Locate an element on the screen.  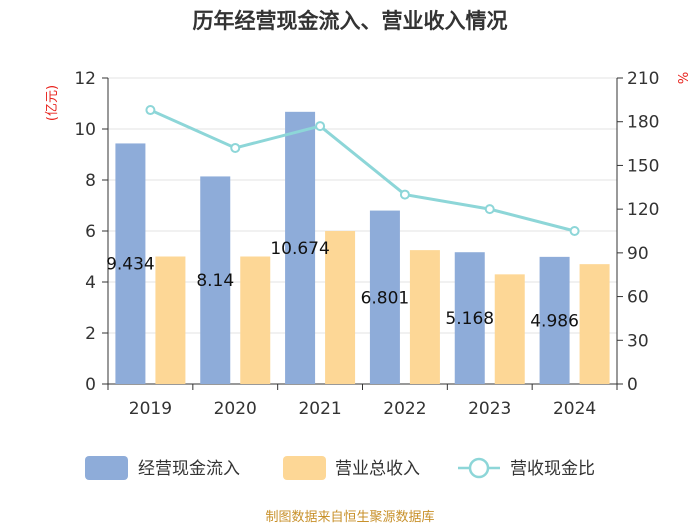
legend-item-cash-inflow: 经营现金流入 is located at coordinates (162, 468).